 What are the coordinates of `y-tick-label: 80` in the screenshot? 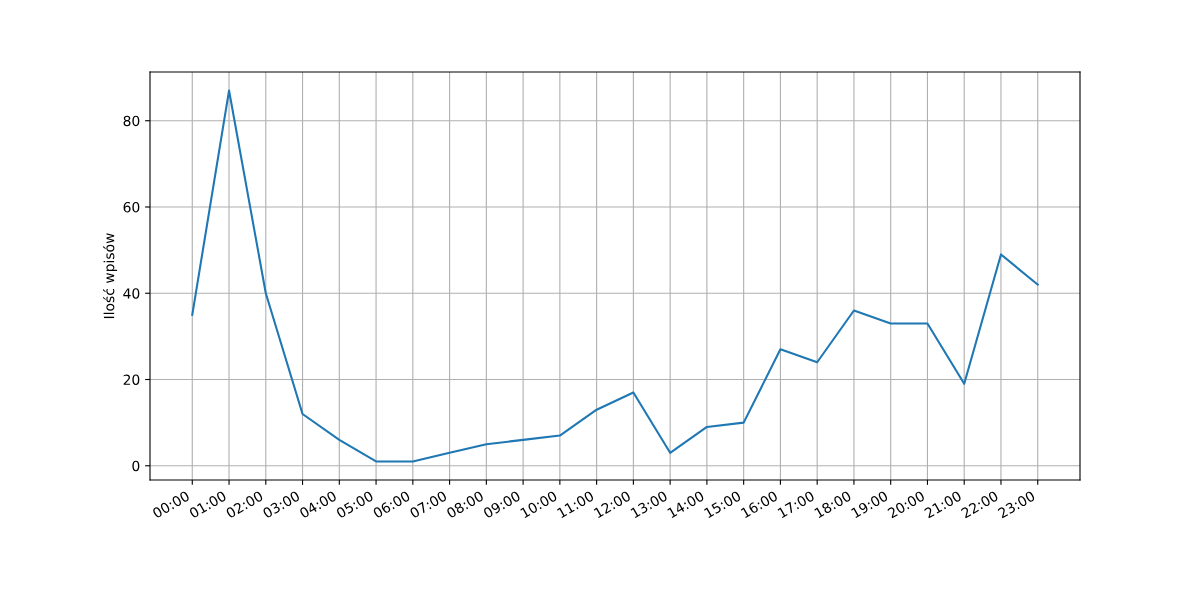 It's located at (131, 121).